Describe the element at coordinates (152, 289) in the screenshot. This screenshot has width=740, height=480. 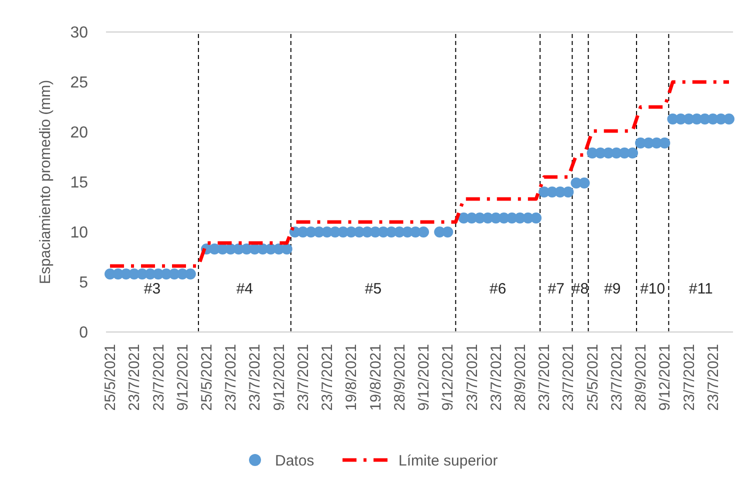
I see `annotation: #3` at that location.